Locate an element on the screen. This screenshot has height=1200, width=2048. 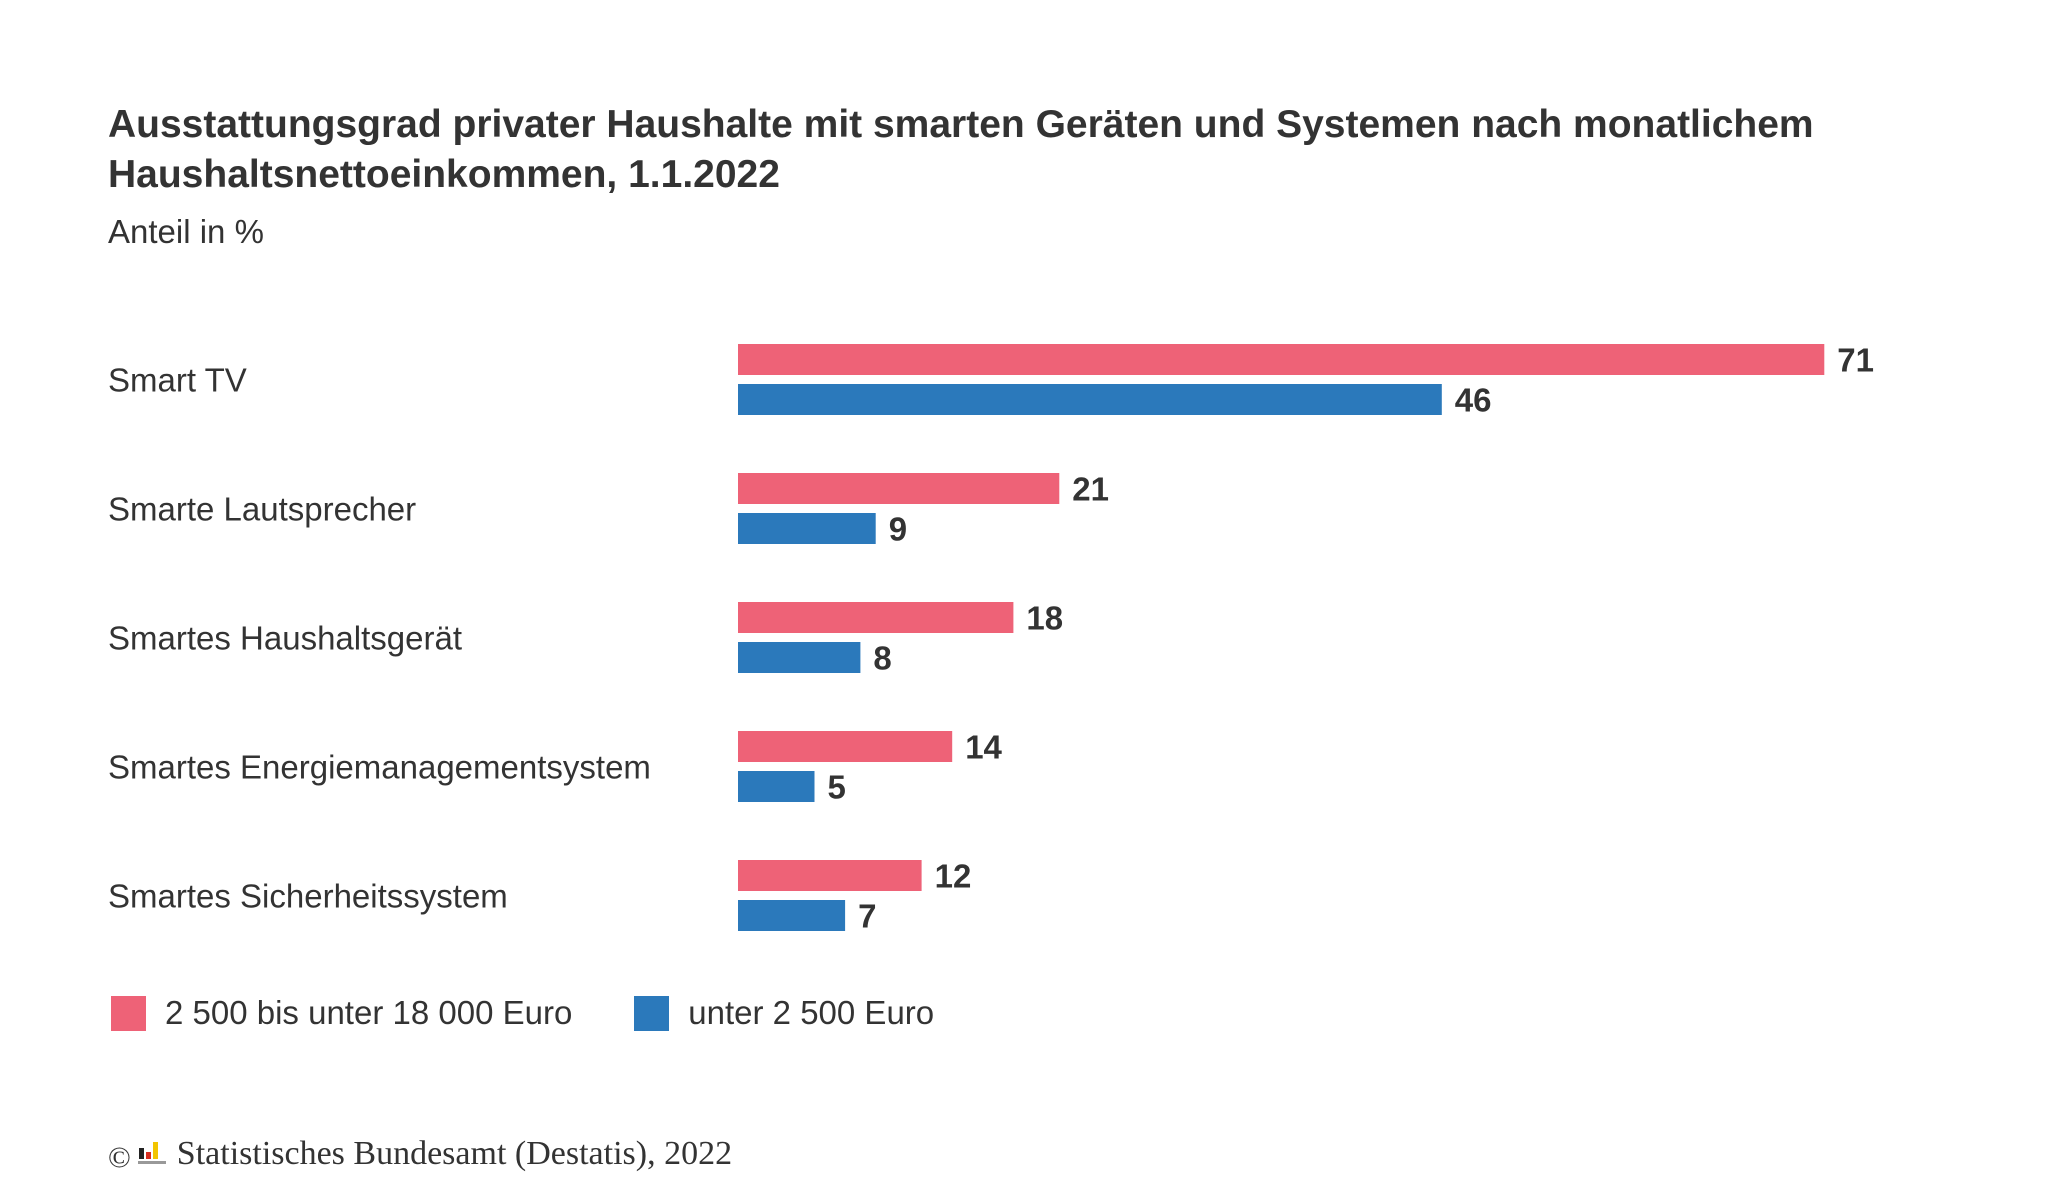
chart-subtitle: Anteil in % is located at coordinates (186, 231).